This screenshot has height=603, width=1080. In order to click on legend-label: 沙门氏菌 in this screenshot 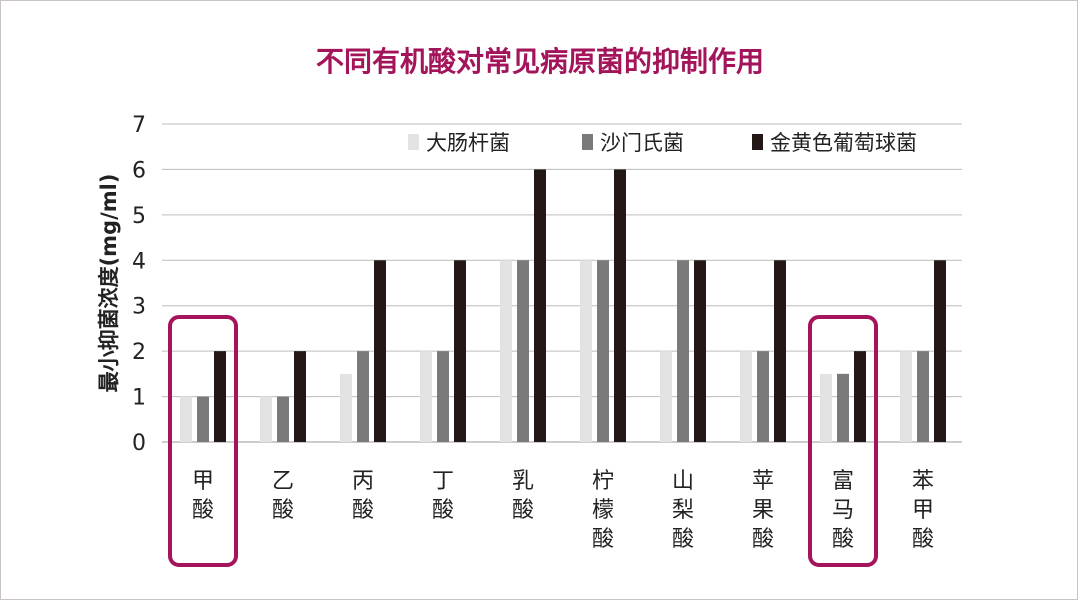, I will do `click(642, 143)`.